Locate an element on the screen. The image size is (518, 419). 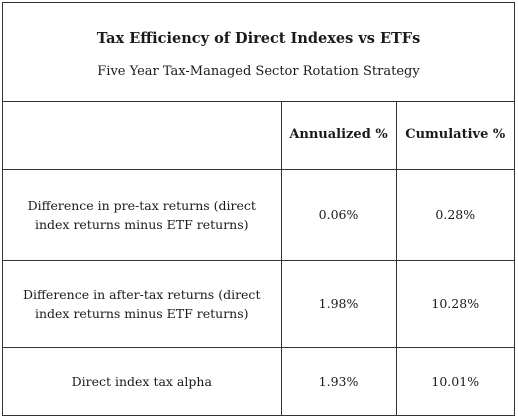
header-cumulative: Cumulative % is located at coordinates (454, 135).